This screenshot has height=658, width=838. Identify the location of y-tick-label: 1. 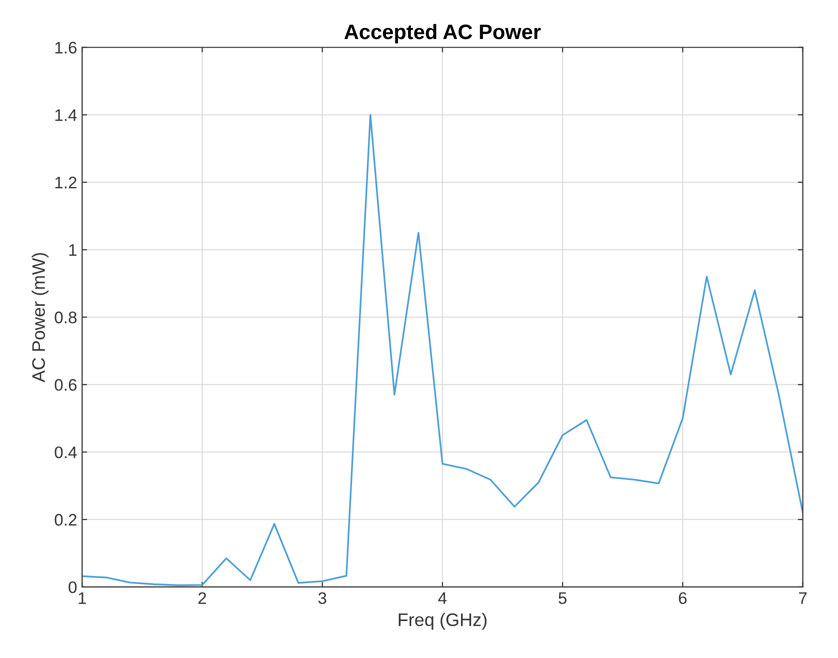
(72, 250).